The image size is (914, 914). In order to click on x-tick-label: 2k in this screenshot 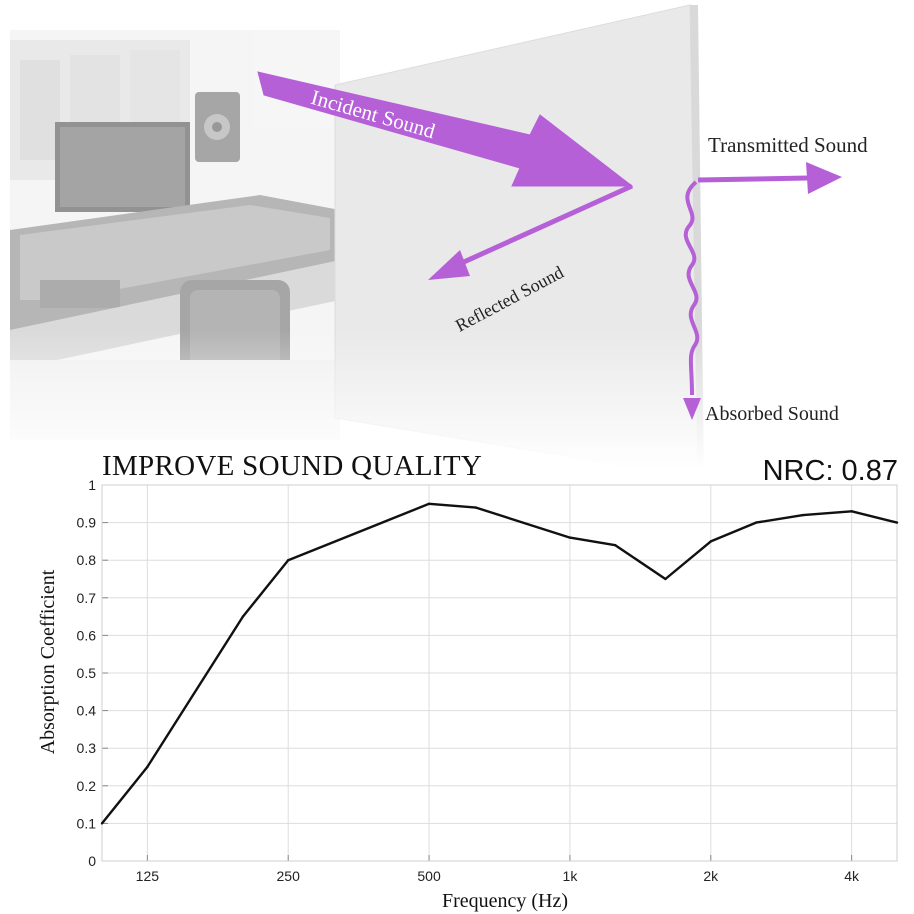, I will do `click(711, 876)`.